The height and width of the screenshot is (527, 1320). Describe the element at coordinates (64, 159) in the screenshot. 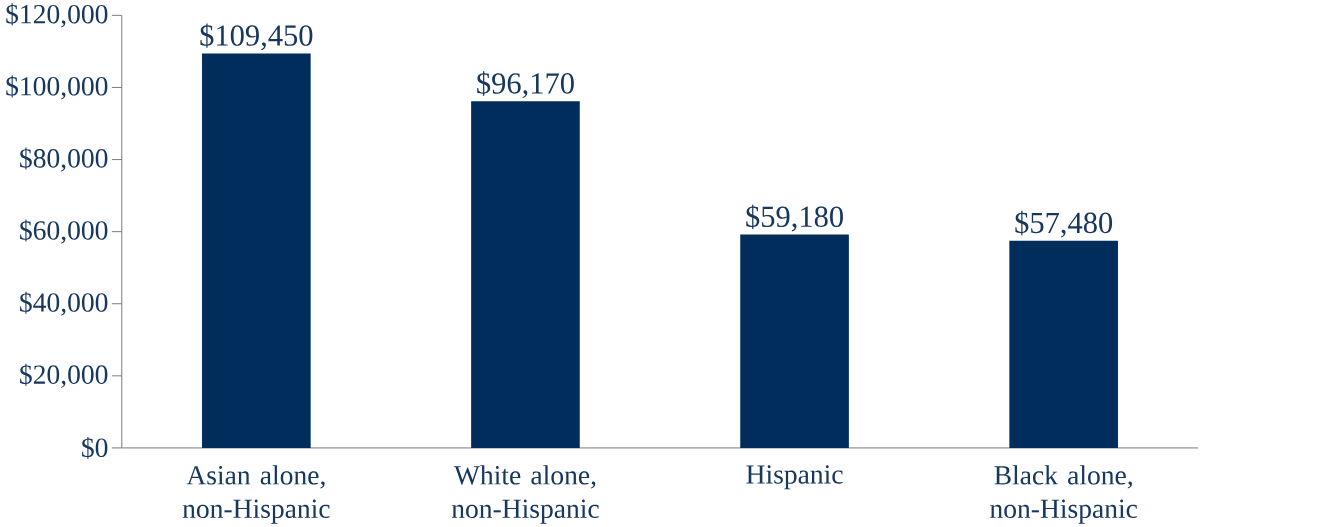

I see `y-tick-label: $80,000` at that location.